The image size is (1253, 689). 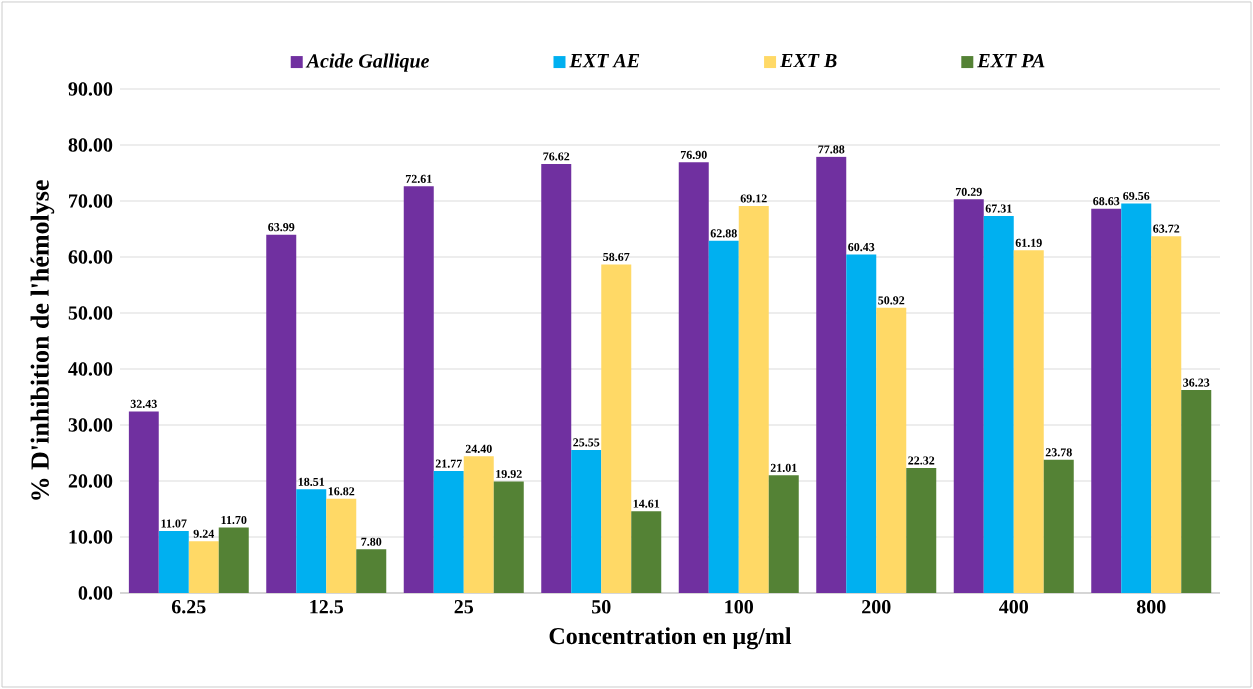 What do you see at coordinates (876, 607) in the screenshot?
I see `x-tick-label: 200` at bounding box center [876, 607].